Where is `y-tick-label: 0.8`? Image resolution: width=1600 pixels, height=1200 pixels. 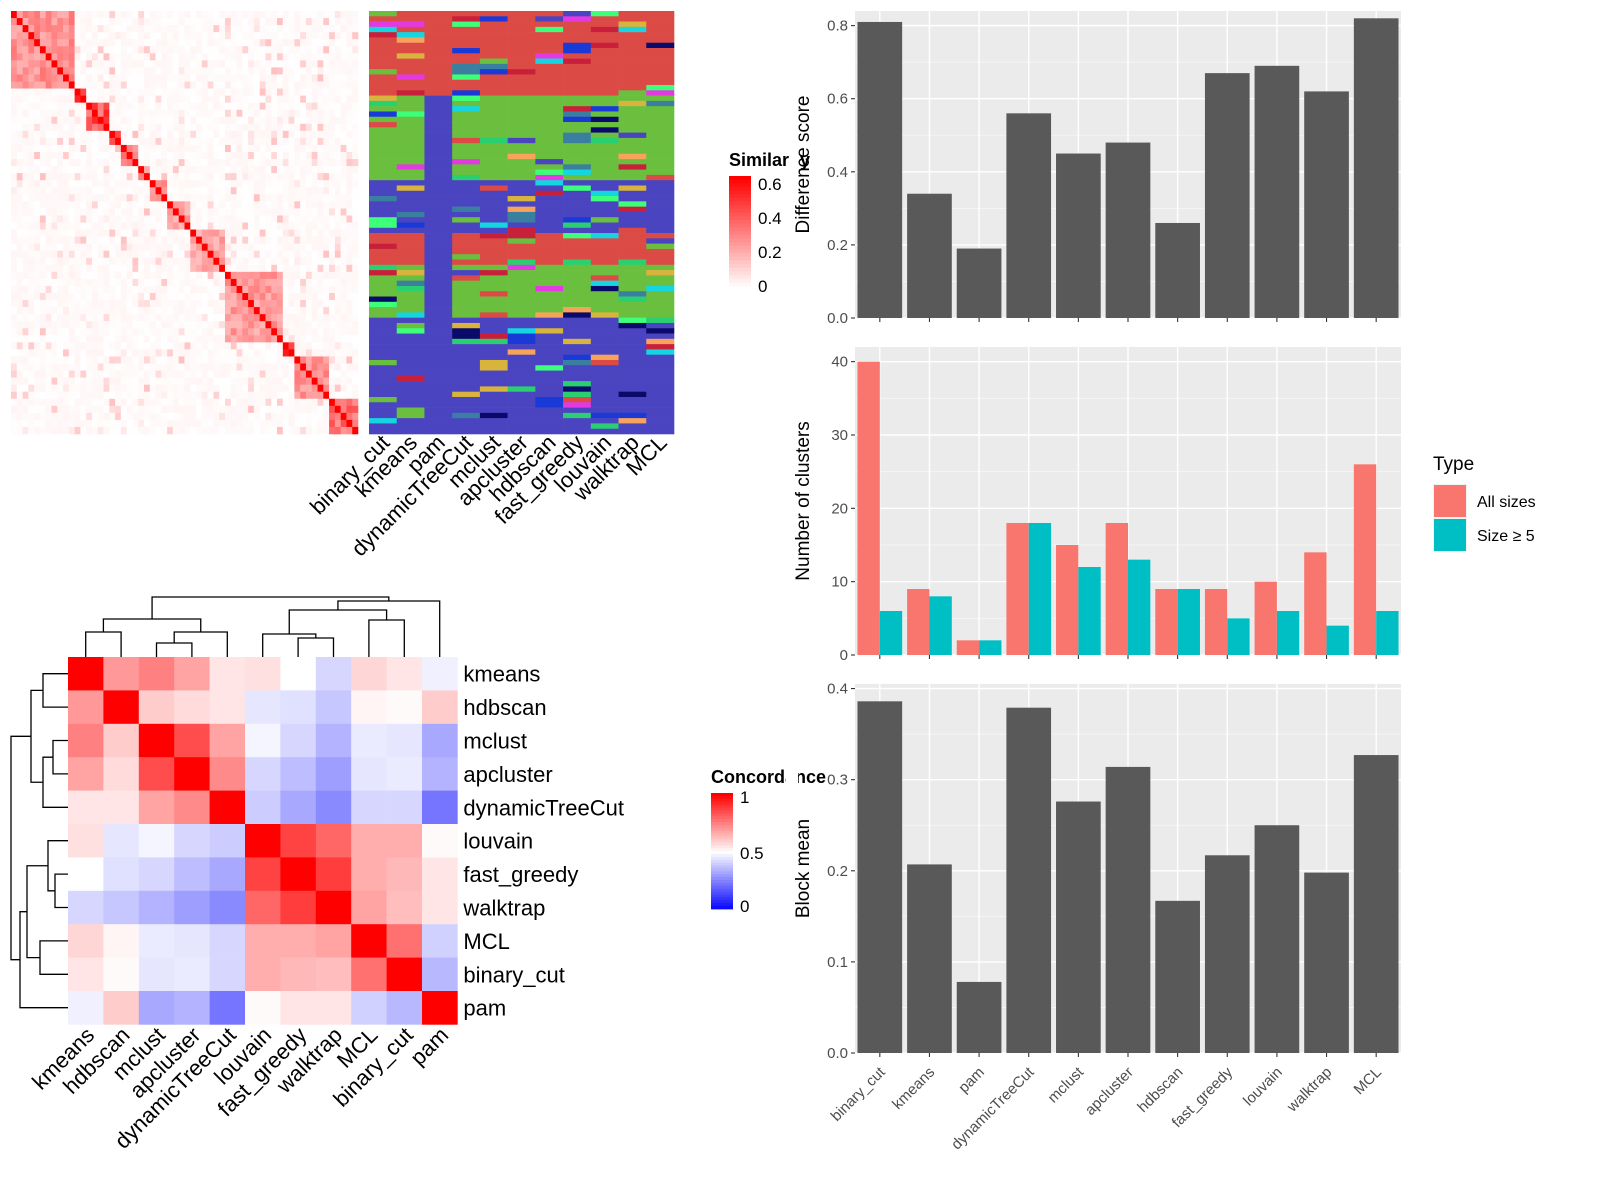 y-tick-label: 0.8 is located at coordinates (837, 26).